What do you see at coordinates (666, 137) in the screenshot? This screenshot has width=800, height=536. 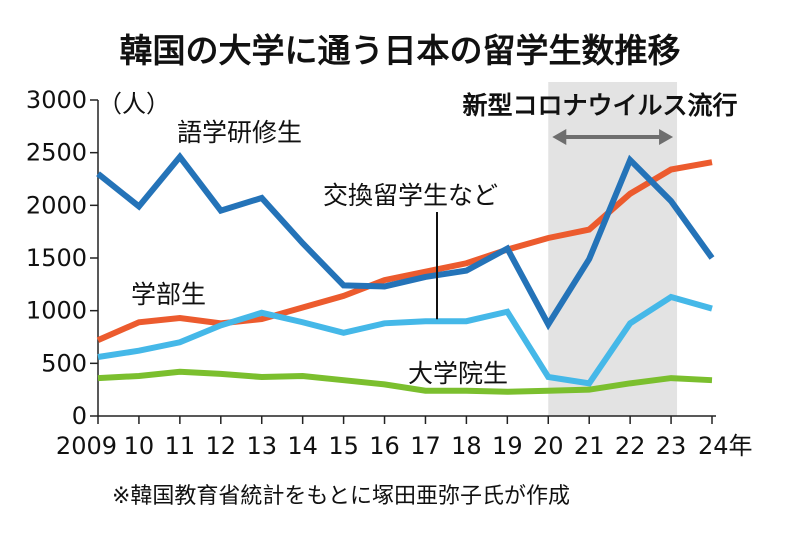 I see `arrow-head-right` at bounding box center [666, 137].